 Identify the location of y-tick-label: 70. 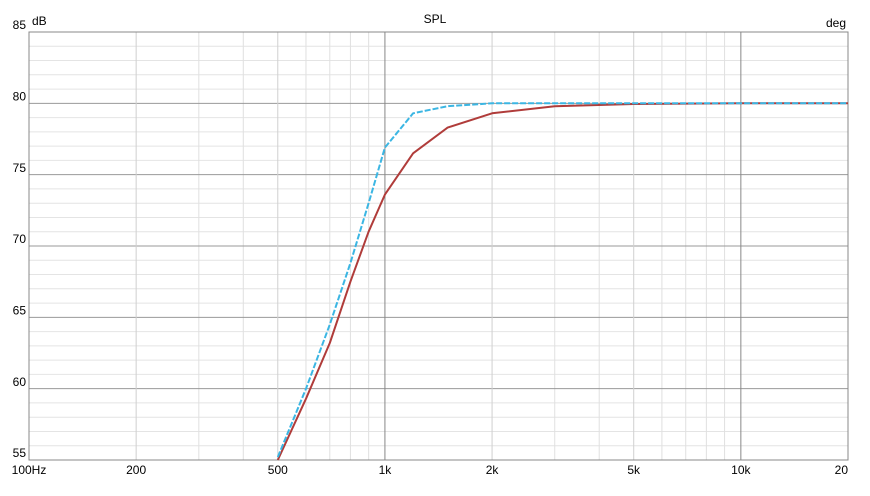
(20, 239).